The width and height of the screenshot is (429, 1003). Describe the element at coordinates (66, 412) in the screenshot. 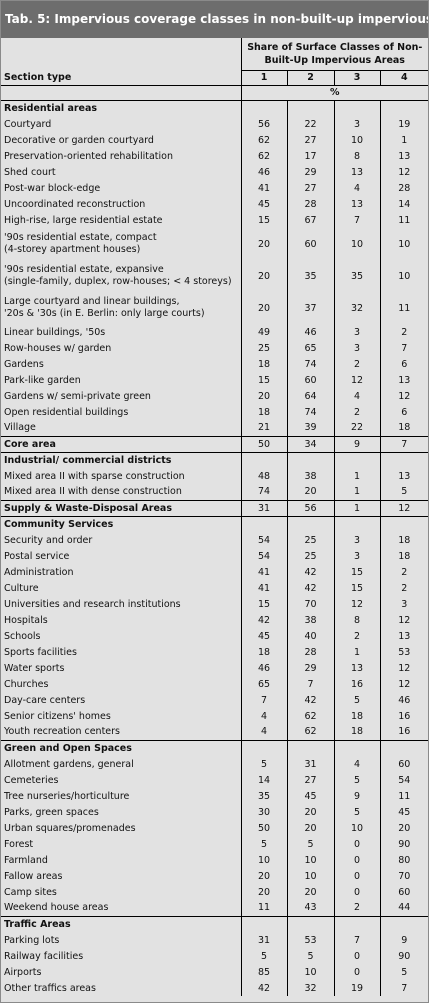

I see `row-label: Open residential buildings` at that location.